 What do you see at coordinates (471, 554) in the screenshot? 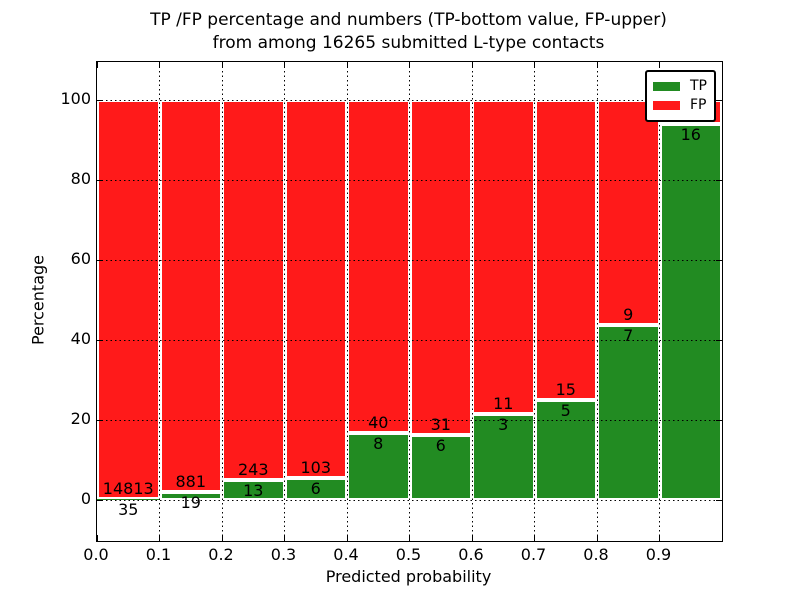
I see `x-tick-label: 0.6` at bounding box center [471, 554].